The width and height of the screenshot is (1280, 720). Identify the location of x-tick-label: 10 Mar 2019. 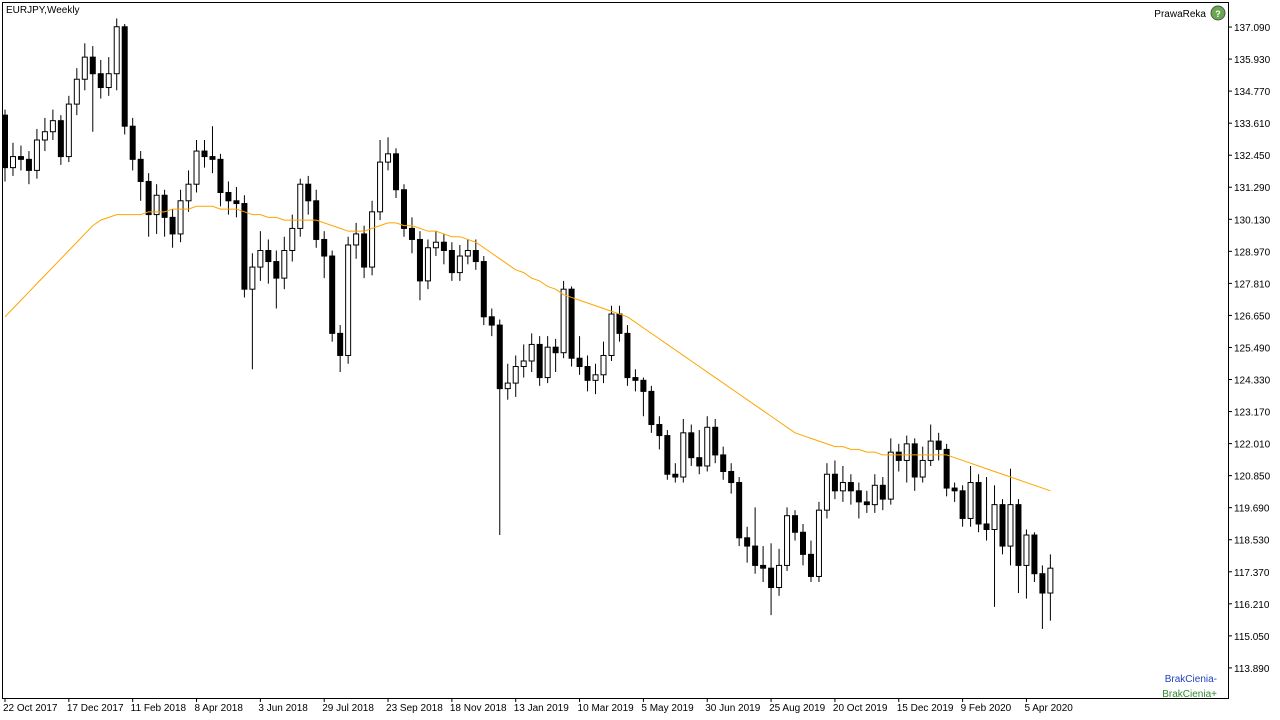
(606, 708).